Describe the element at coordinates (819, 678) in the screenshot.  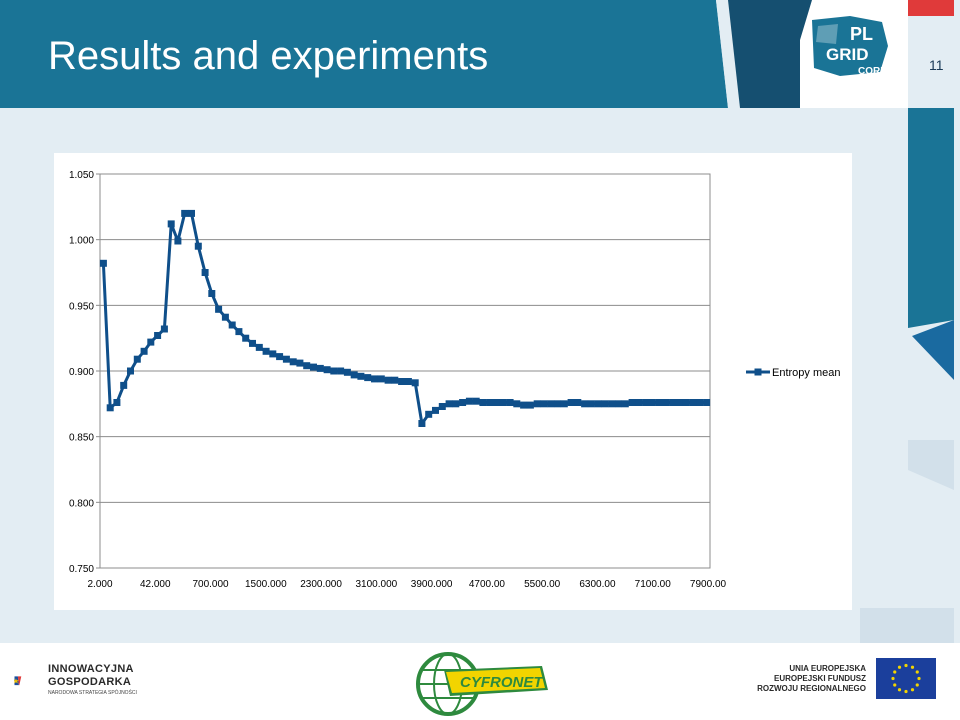
I see `ue-line2: EUROPEJSKI FUNDUSZ` at that location.